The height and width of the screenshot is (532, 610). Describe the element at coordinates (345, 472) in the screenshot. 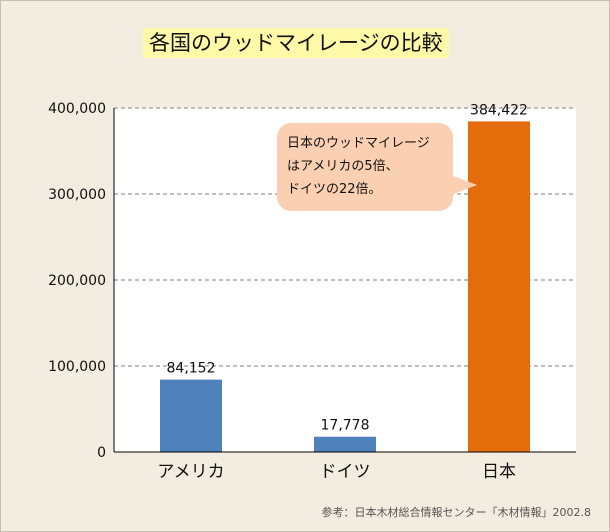

I see `x-tick-label: ドイツ` at that location.